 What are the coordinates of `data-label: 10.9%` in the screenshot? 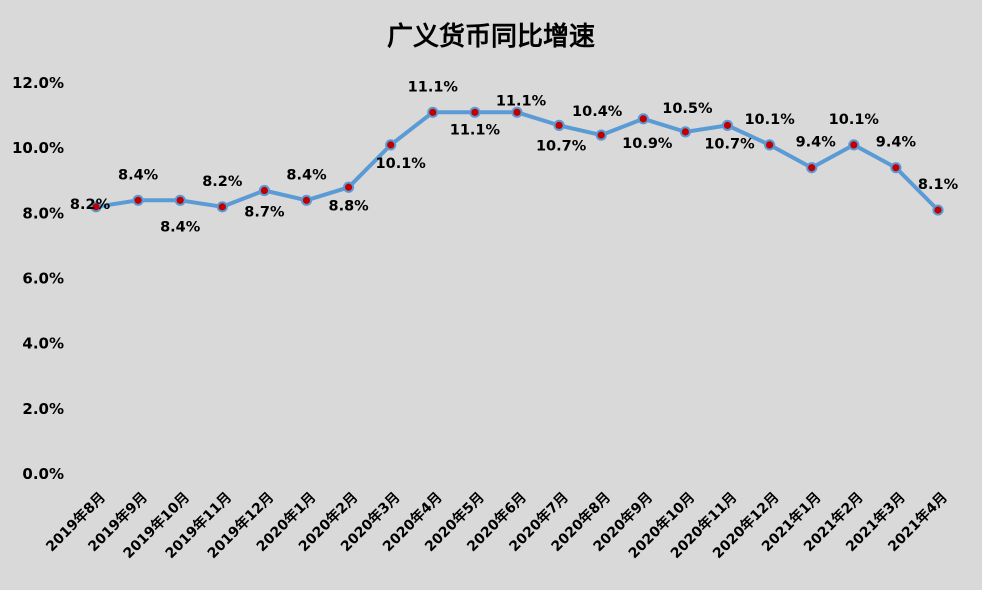 It's located at (647, 144).